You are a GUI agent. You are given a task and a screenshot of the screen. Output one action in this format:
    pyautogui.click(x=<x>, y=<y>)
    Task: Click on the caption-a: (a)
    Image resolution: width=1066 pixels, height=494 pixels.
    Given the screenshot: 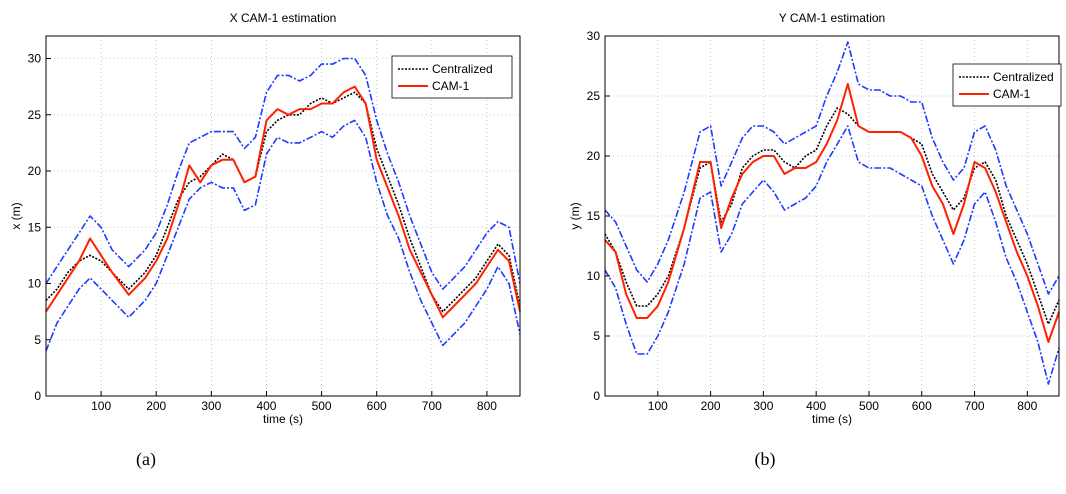 What is the action you would take?
    pyautogui.click(x=146, y=459)
    